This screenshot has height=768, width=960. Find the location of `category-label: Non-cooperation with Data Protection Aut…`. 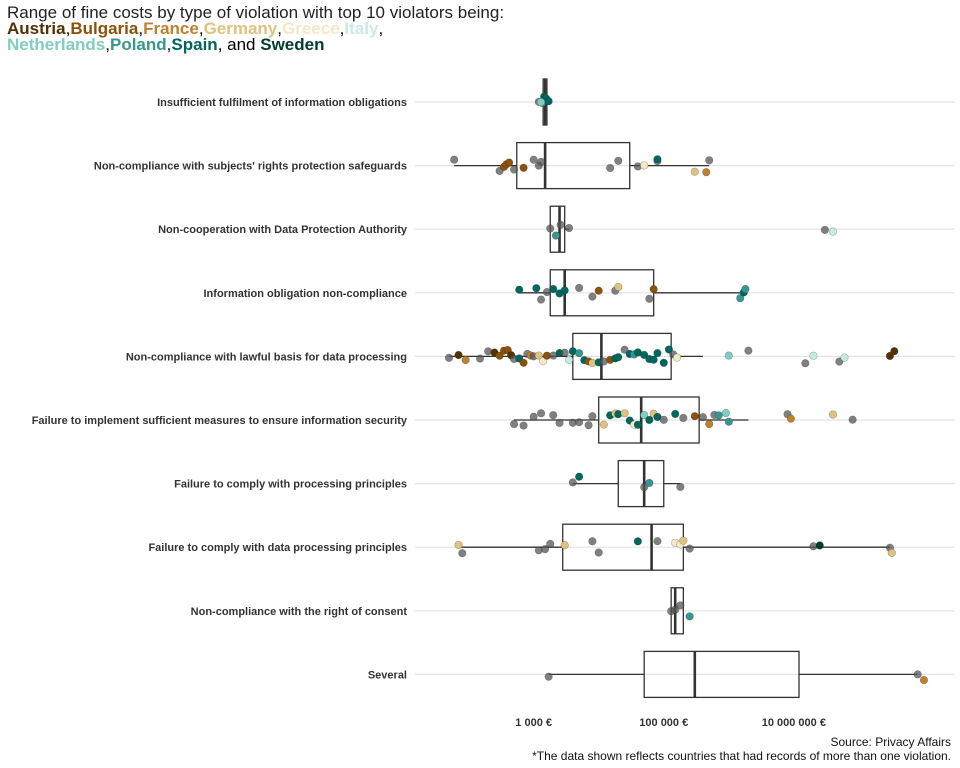

category-label: Non-cooperation with Data Protection Aut… is located at coordinates (283, 230).